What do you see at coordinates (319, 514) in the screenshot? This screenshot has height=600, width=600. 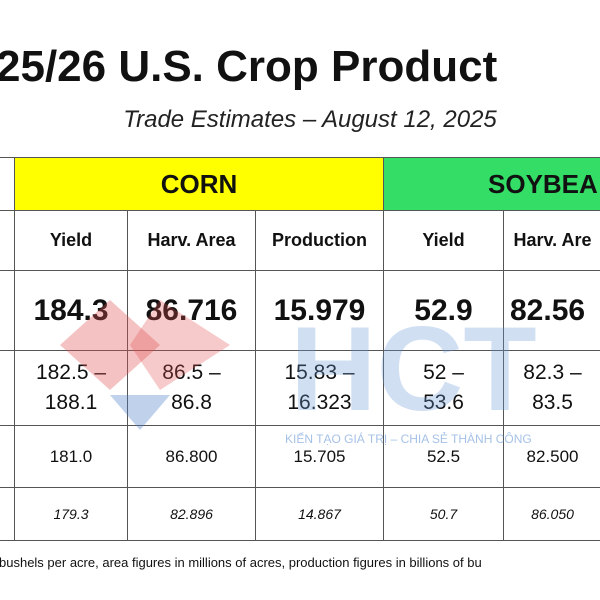 I see `table-cell: 14.867` at bounding box center [319, 514].